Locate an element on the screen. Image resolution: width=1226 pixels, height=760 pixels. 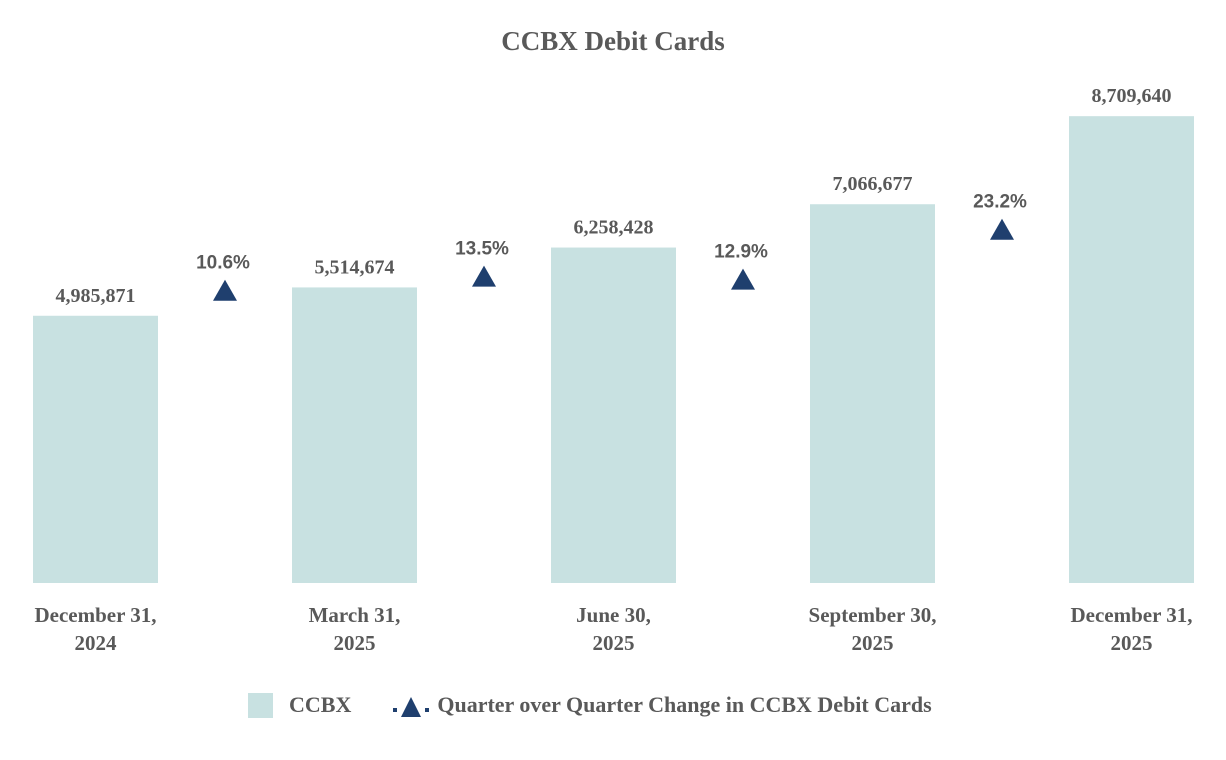
x-tick-label: September 30, is located at coordinates (873, 615).